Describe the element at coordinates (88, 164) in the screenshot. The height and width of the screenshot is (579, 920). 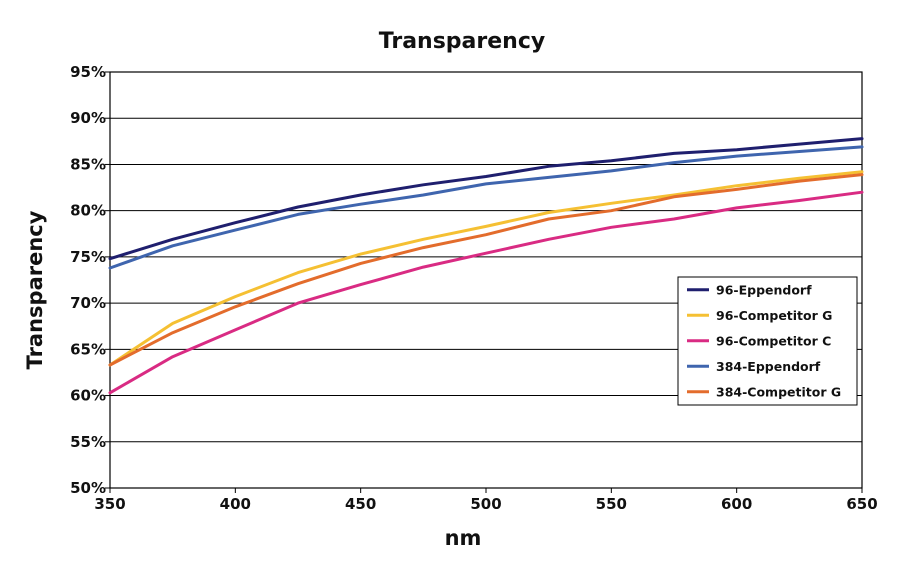
I see `y-tick-label: 85%` at that location.